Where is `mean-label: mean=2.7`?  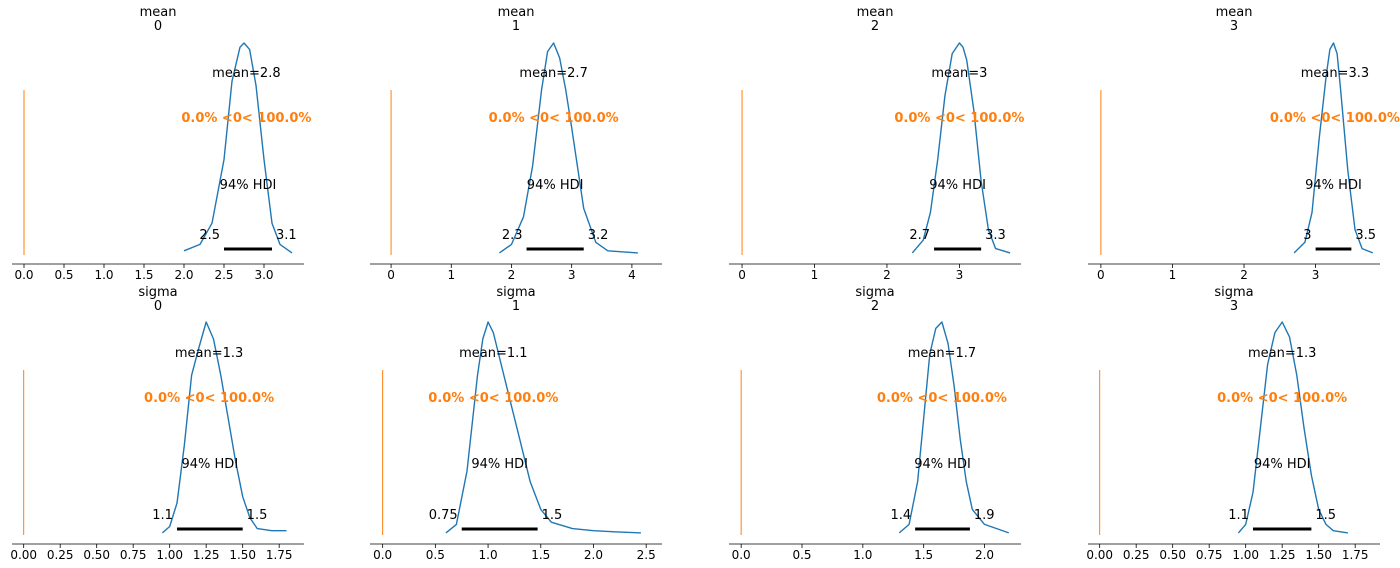
mean-label: mean=2.7 is located at coordinates (553, 73).